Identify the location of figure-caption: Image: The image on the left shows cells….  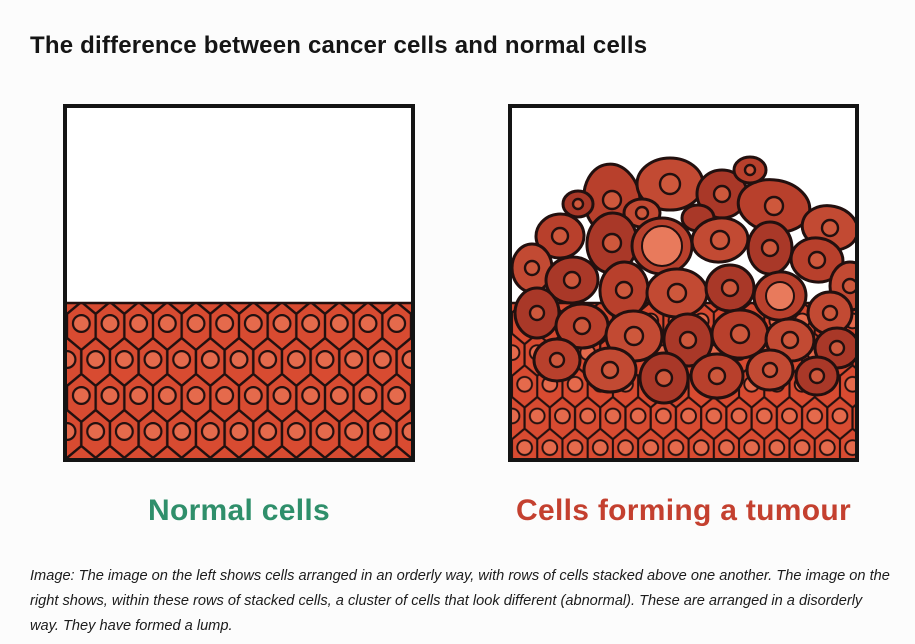
(460, 600).